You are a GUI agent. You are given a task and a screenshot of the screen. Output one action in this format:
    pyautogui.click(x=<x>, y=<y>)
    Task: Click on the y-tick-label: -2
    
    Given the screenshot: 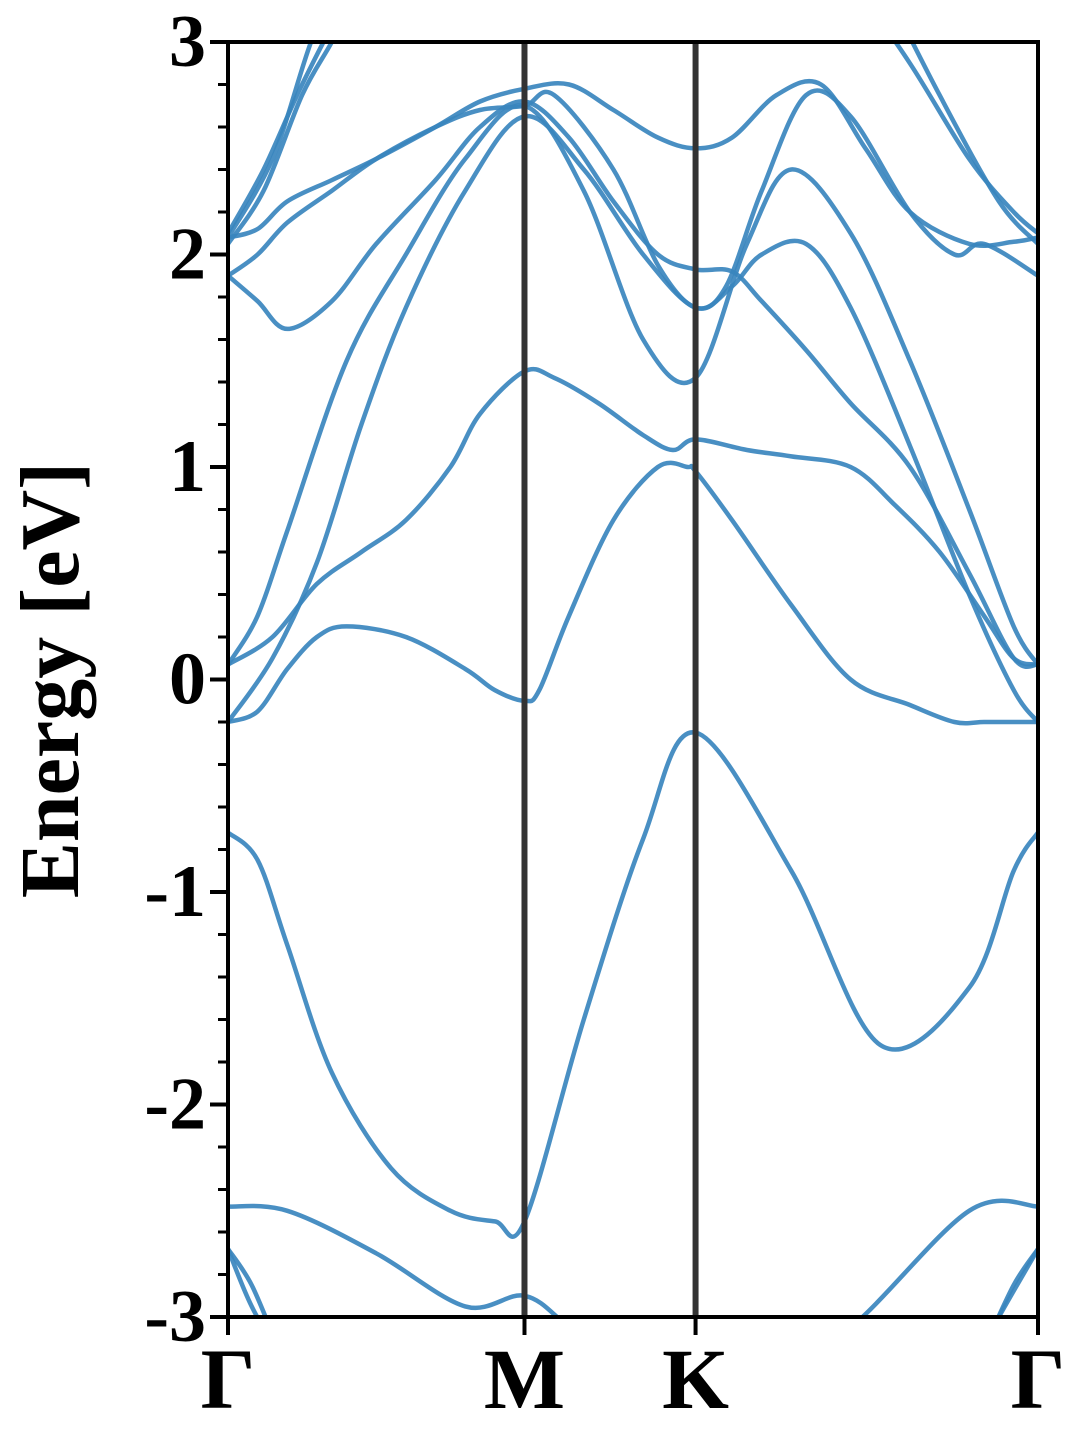 What is the action you would take?
    pyautogui.click(x=175, y=1105)
    